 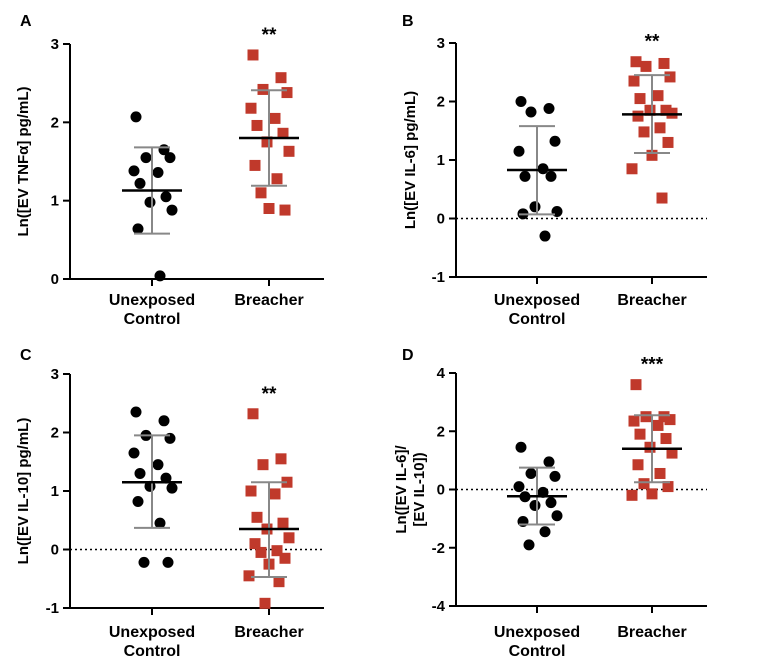 What do you see at coordinates (408, 355) in the screenshot?
I see `panel-letter: D` at bounding box center [408, 355].